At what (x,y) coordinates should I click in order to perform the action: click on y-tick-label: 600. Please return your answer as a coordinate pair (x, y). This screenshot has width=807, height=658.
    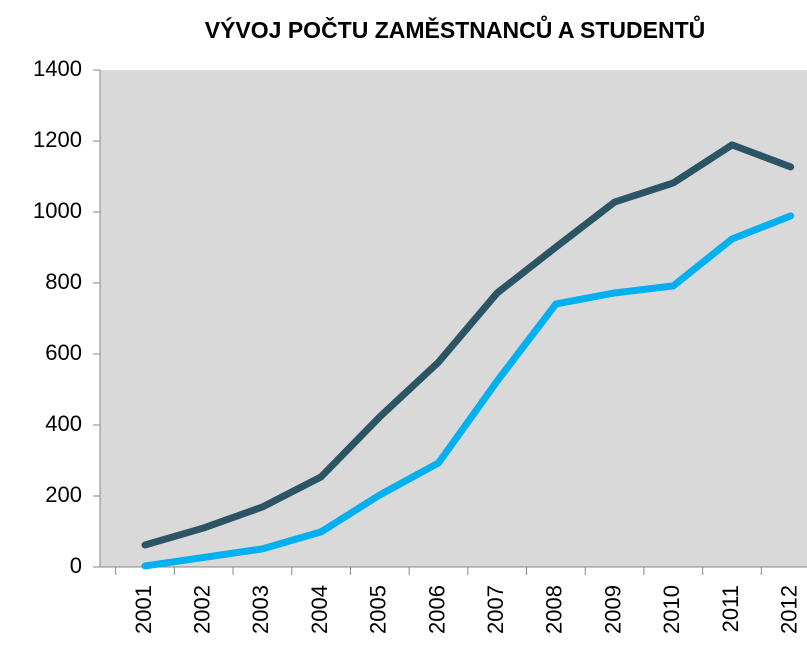
    Looking at the image, I should click on (63, 352).